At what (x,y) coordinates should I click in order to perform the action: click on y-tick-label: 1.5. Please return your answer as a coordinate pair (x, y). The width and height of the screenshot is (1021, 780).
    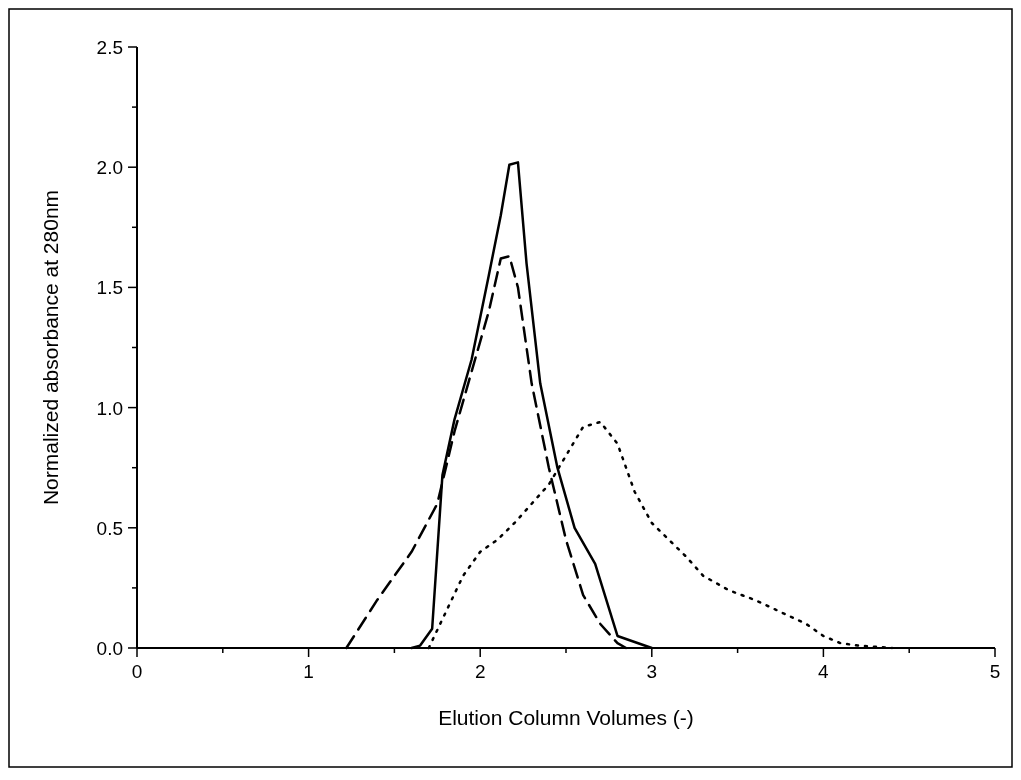
    Looking at the image, I should click on (109, 288).